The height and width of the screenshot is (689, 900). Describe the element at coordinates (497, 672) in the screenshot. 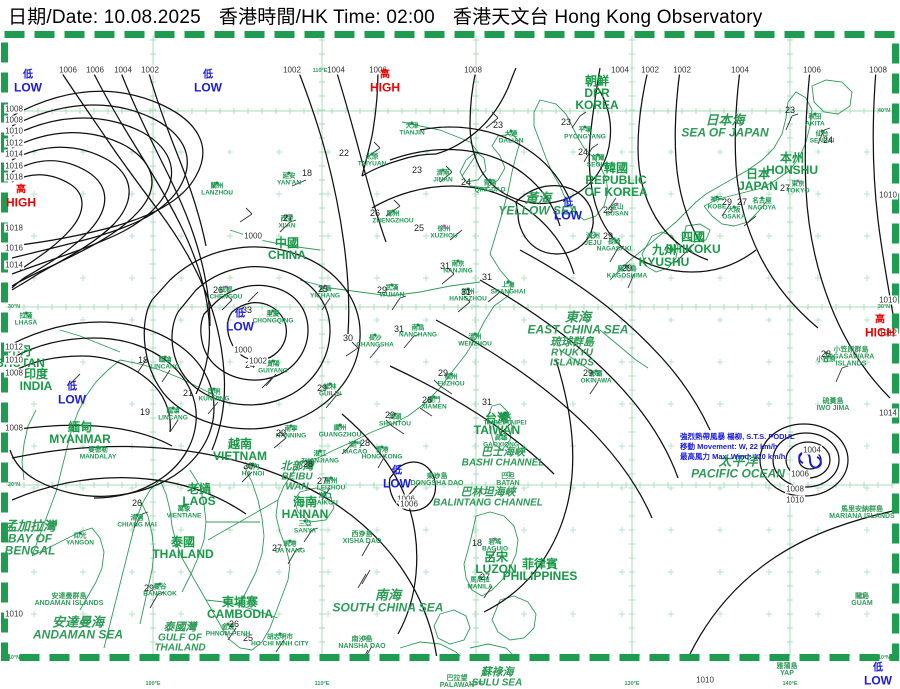

I see `sea-label-cn: 蘇祿海` at that location.